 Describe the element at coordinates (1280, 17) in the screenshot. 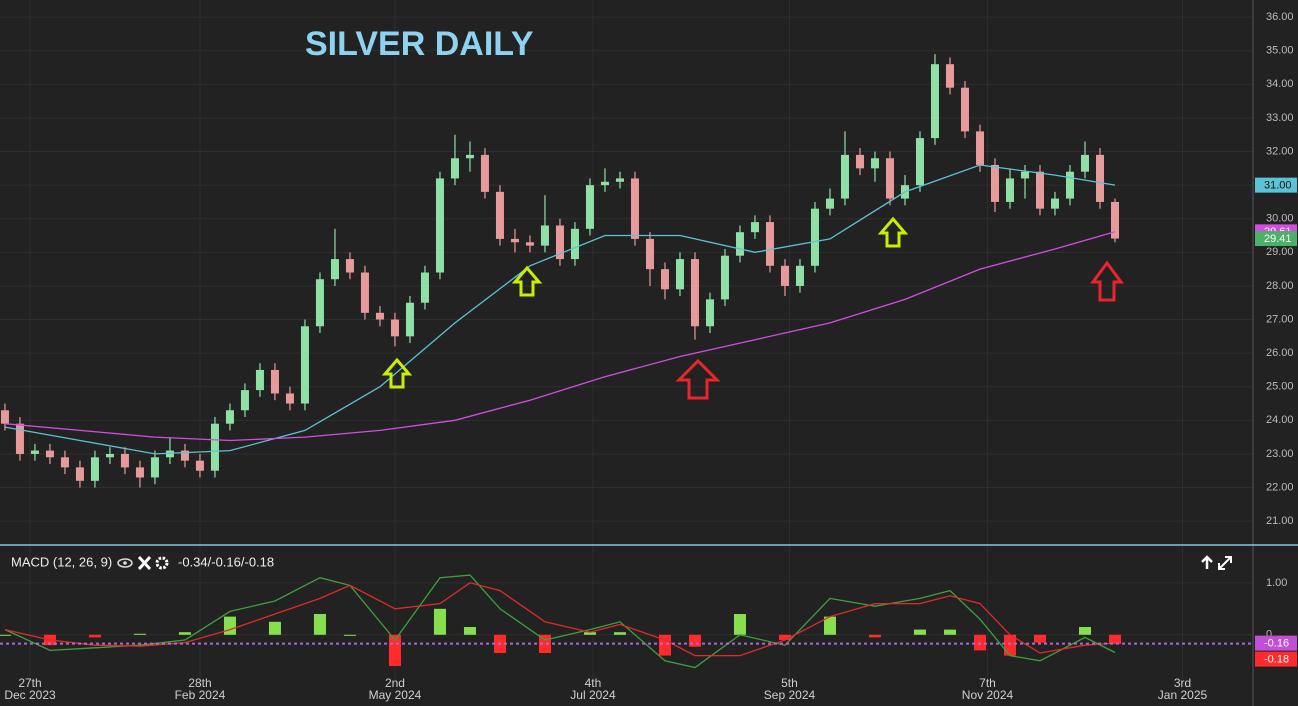

I see `y-tick-label: 36.00` at that location.